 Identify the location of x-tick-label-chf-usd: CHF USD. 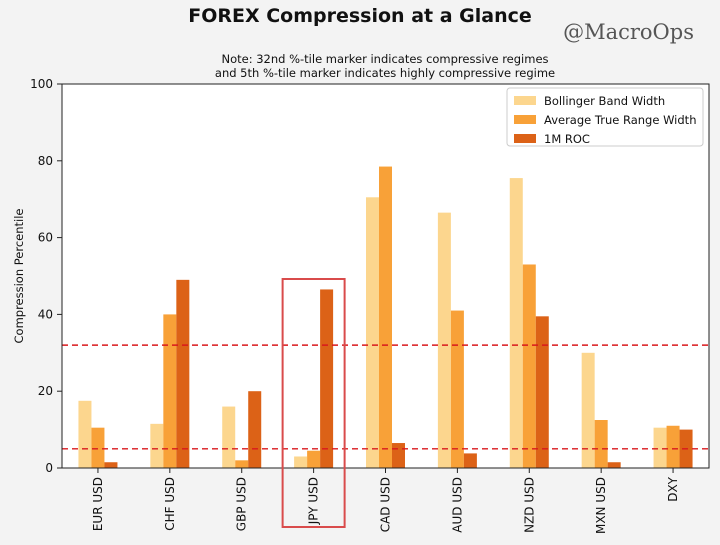
(170, 504).